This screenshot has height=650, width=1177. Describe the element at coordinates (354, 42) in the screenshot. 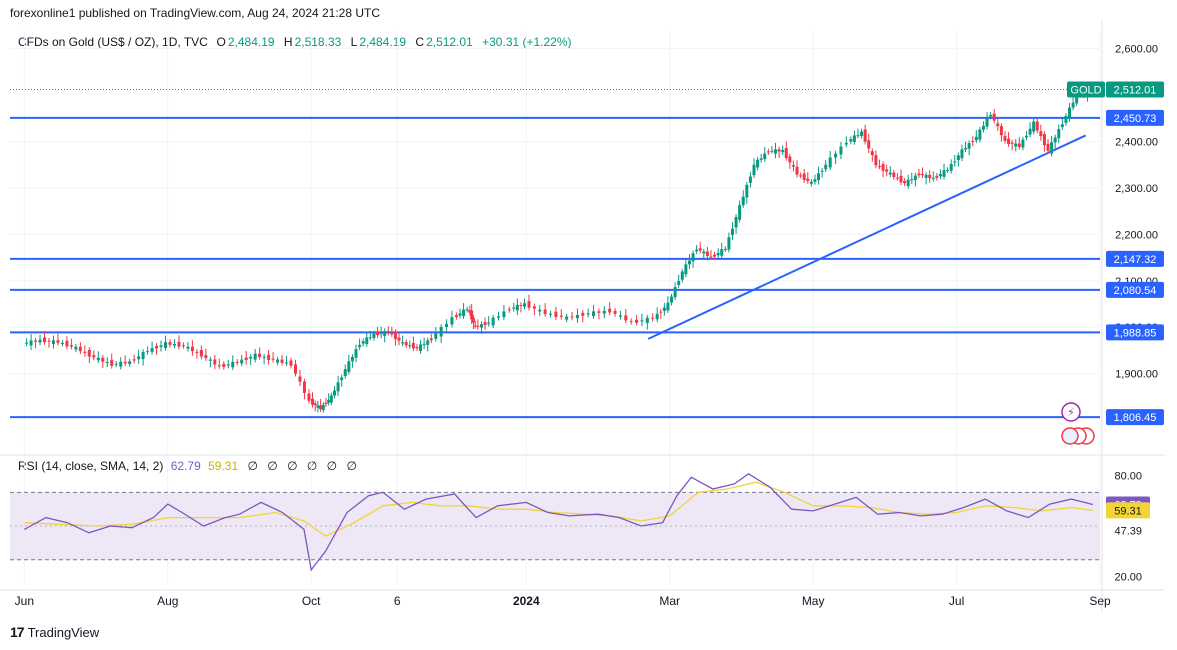

I see `low-label: L` at that location.